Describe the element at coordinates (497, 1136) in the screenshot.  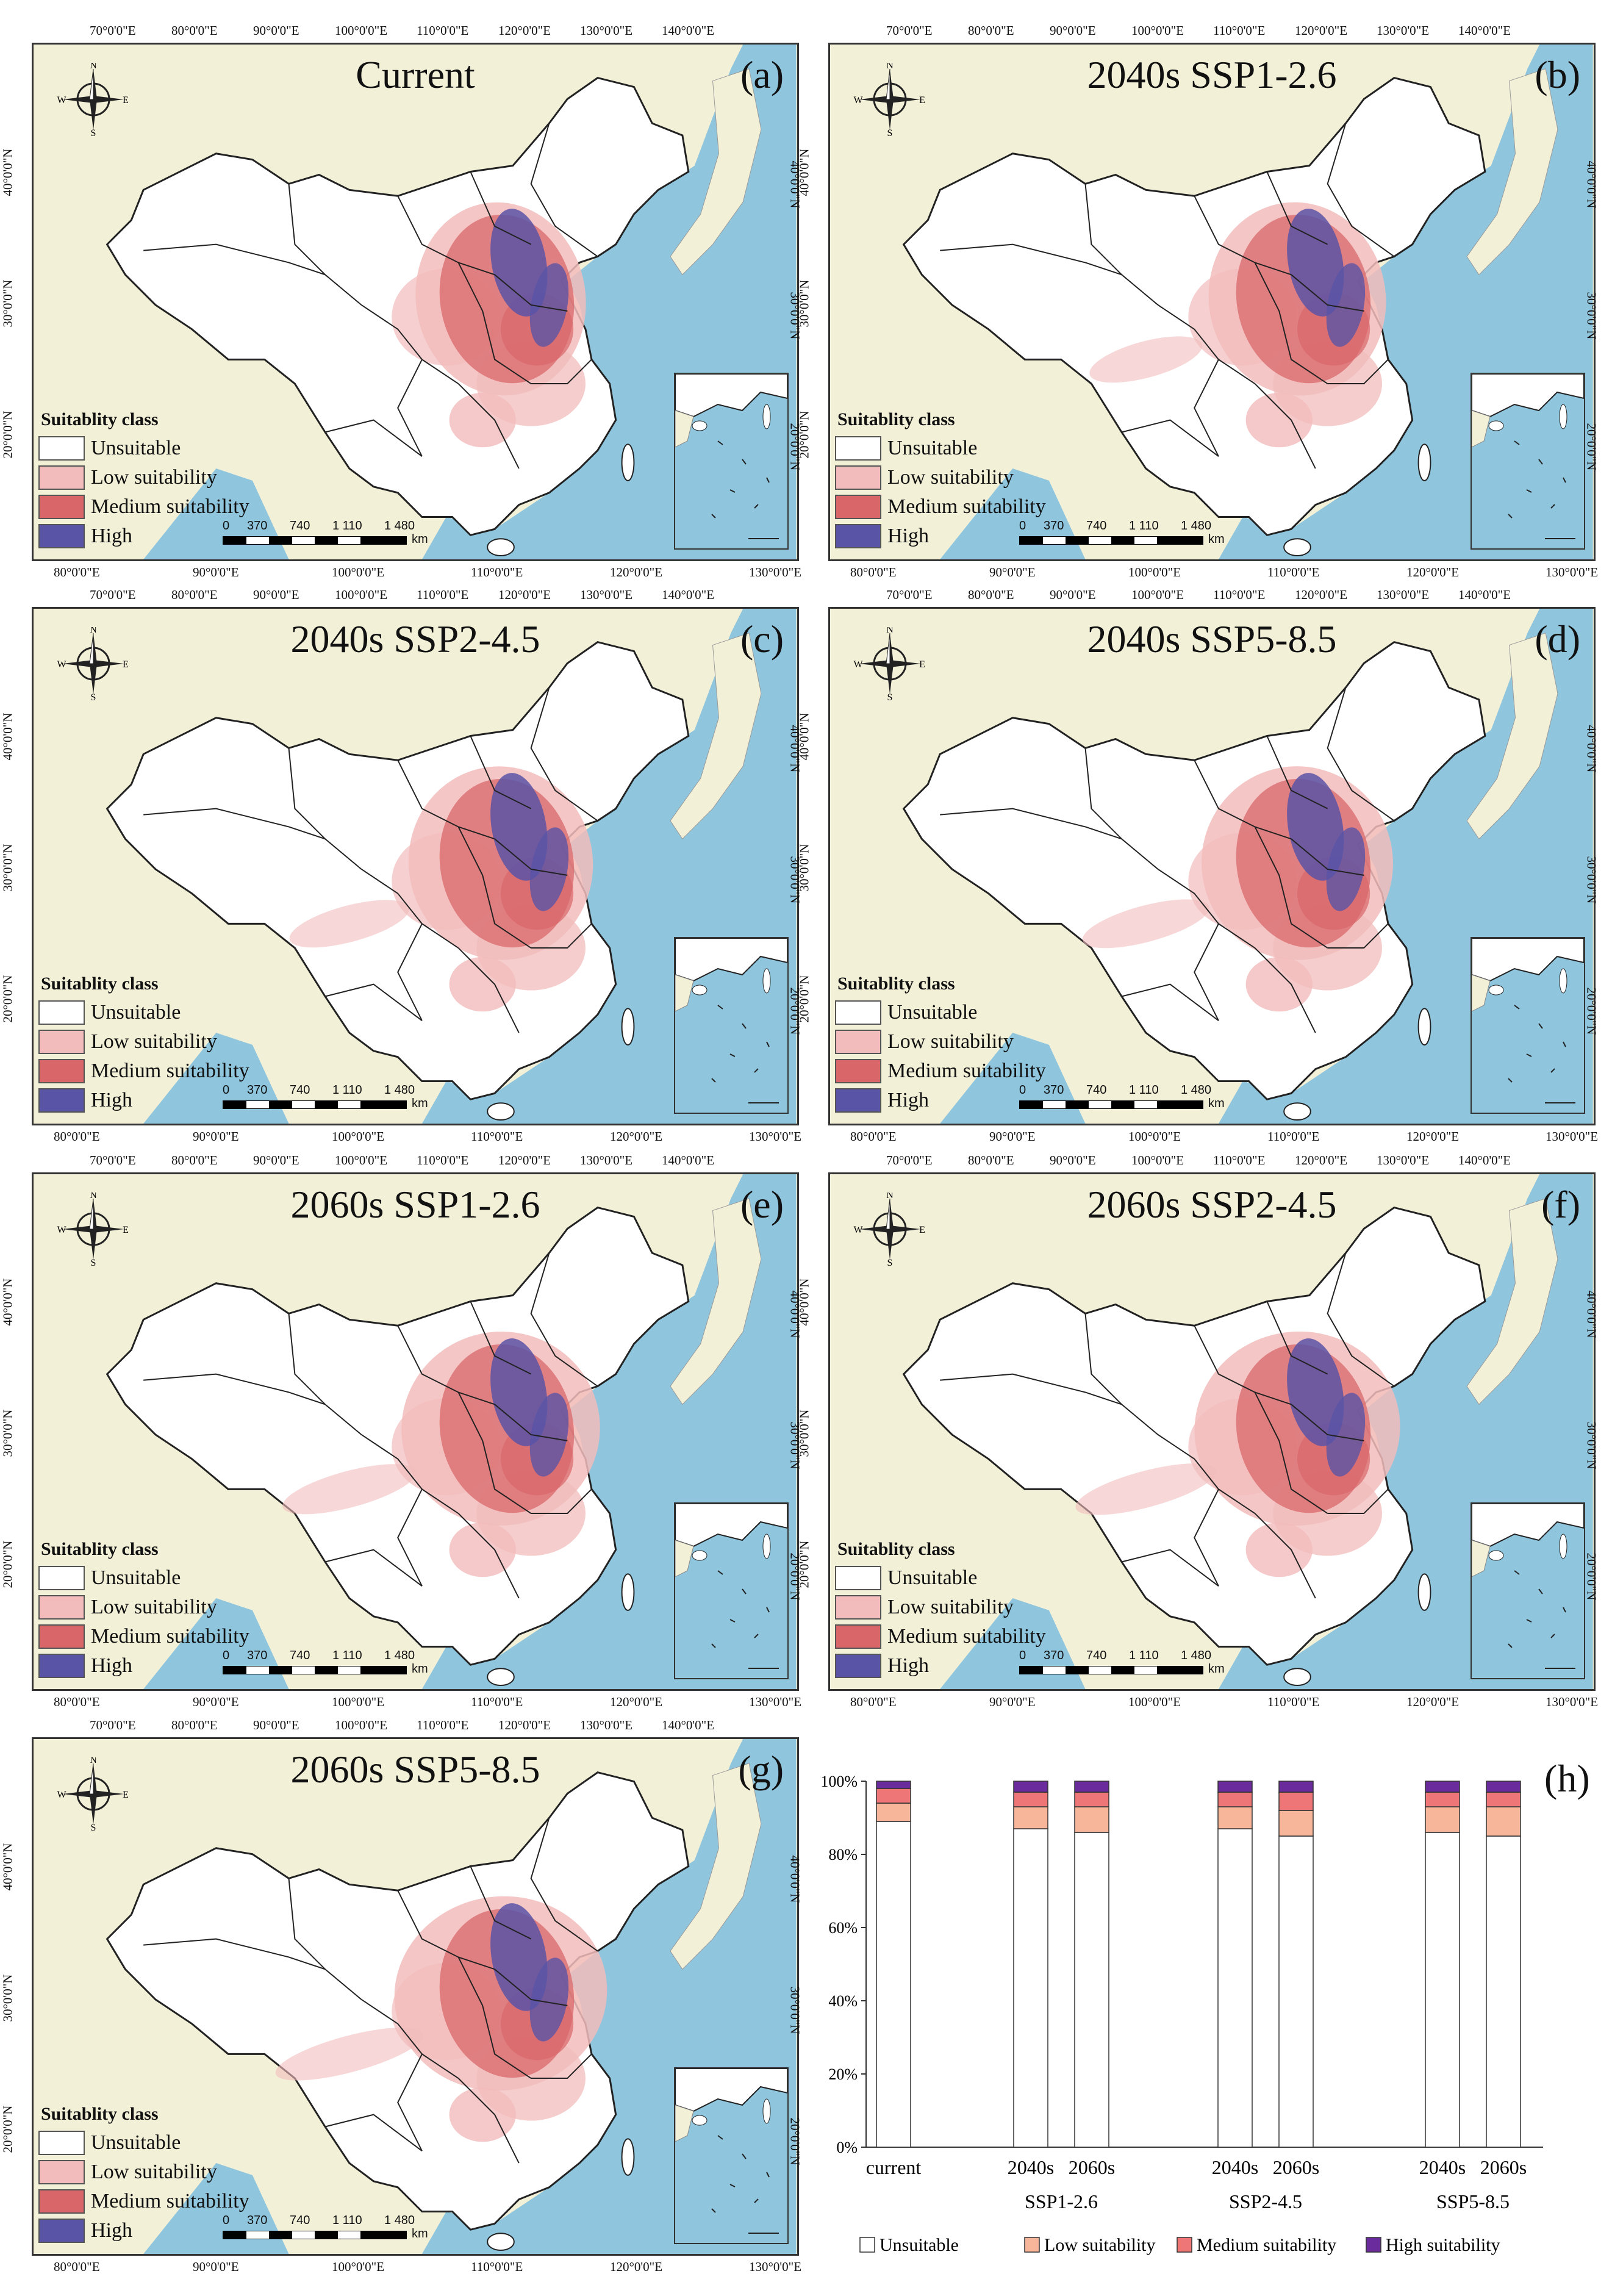
I see `bottom-longitude-label: 110°0'0"E` at that location.